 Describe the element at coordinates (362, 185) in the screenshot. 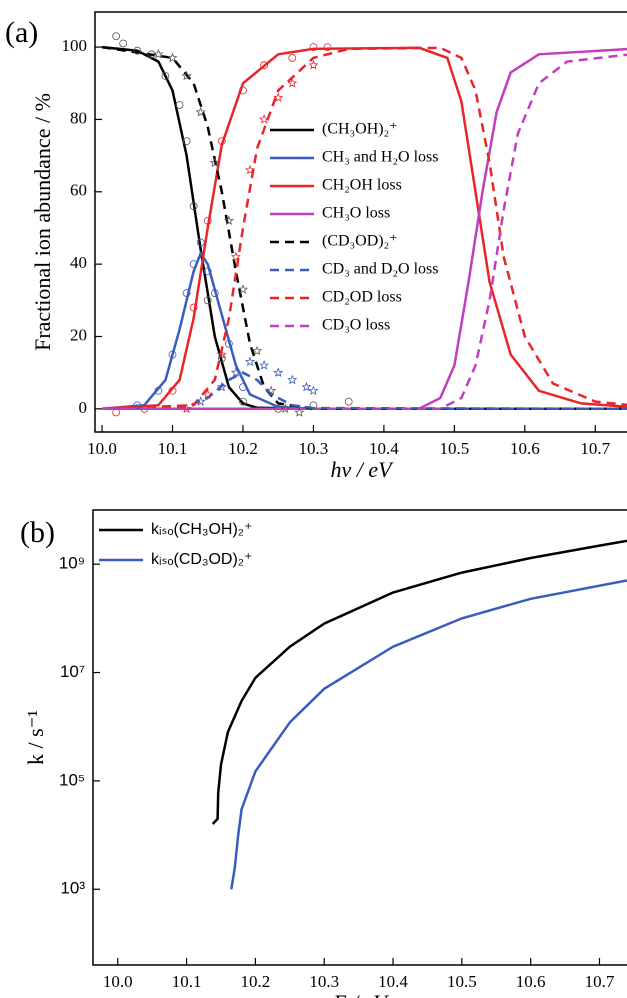

I see `legend-label: CH₂OH loss` at that location.